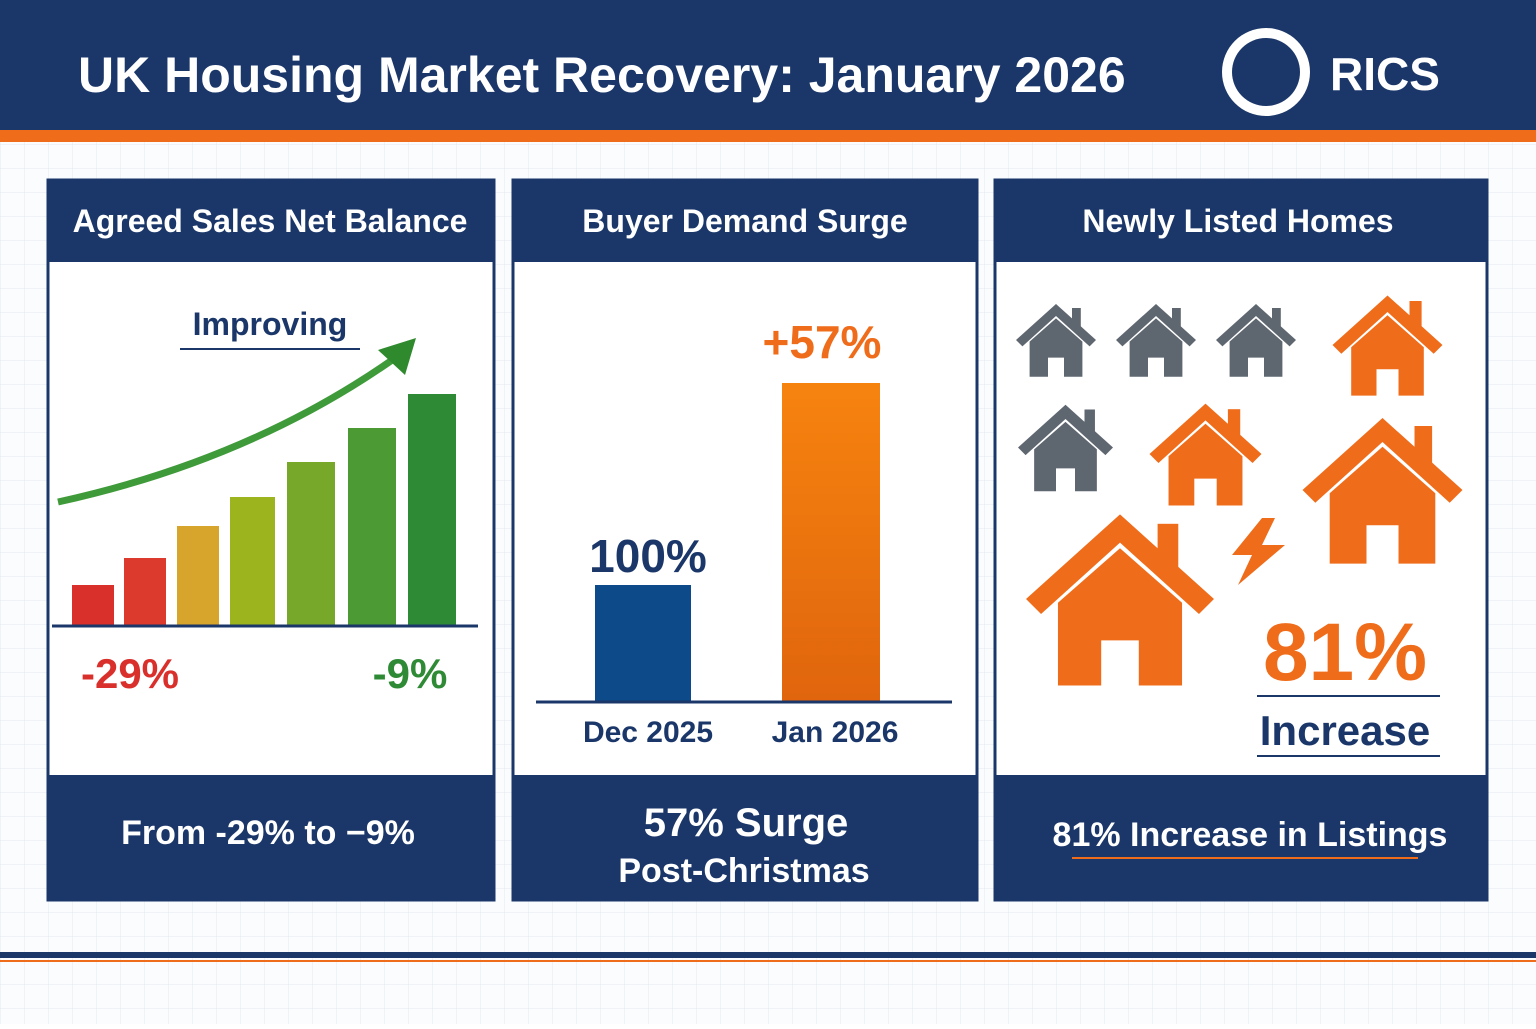 The image size is (1536, 1029). I want to click on page-title: UK Housing Market Recovery: January 2026, so click(602, 75).